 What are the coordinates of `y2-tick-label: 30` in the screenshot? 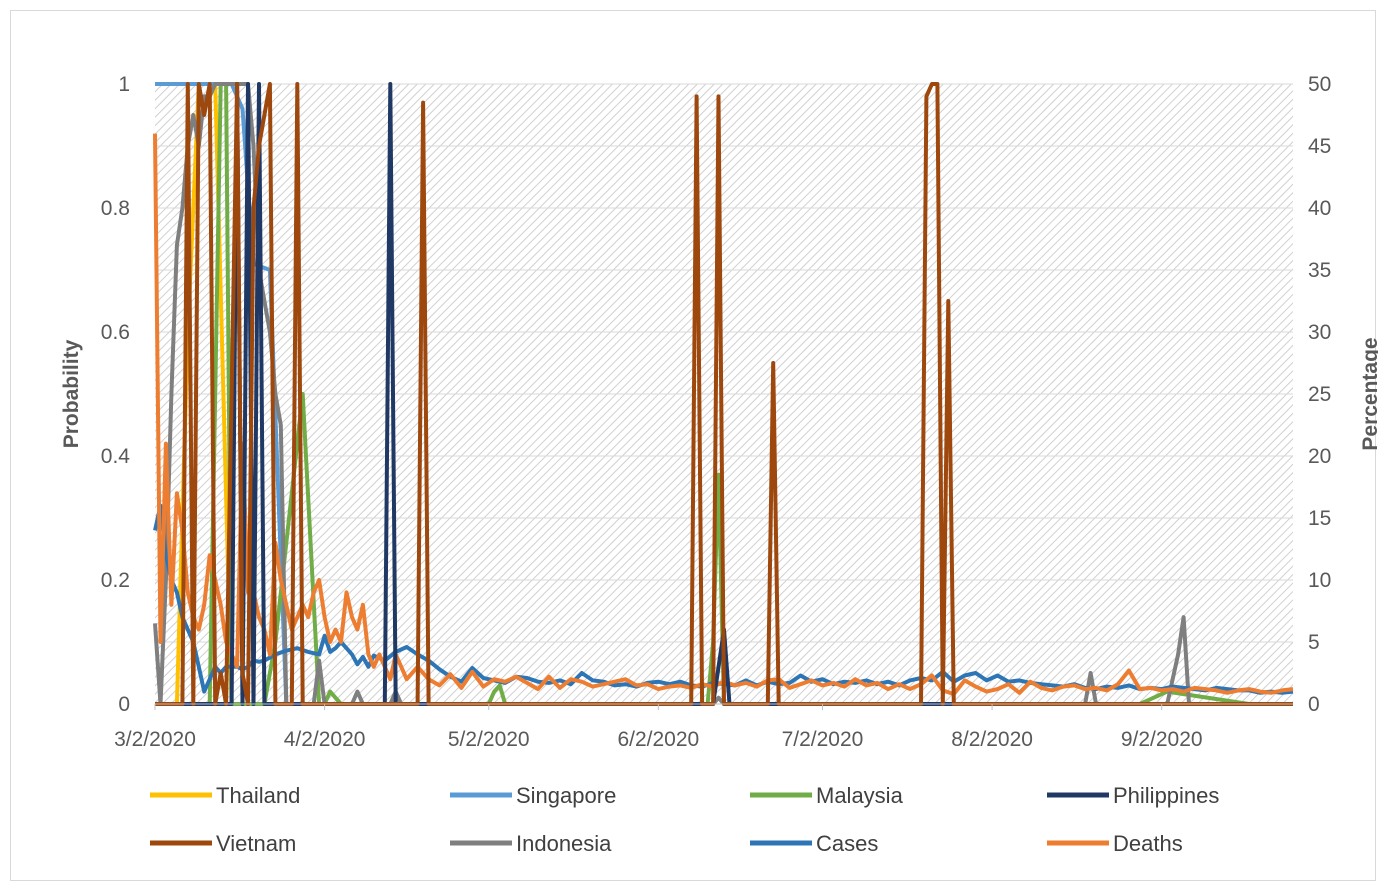 It's located at (1319, 332).